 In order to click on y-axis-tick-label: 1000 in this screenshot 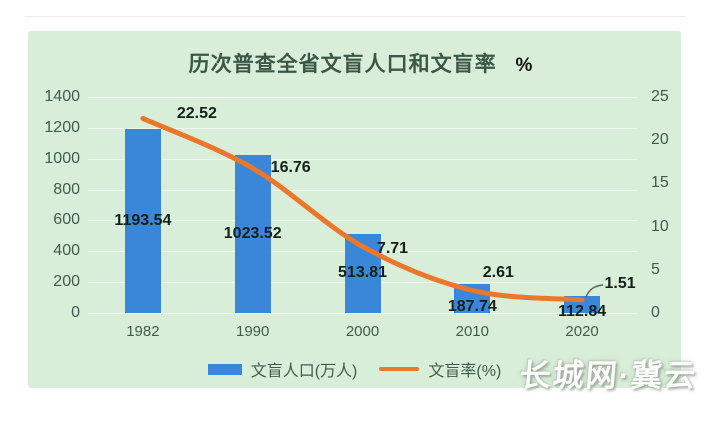, I will do `click(62, 158)`.